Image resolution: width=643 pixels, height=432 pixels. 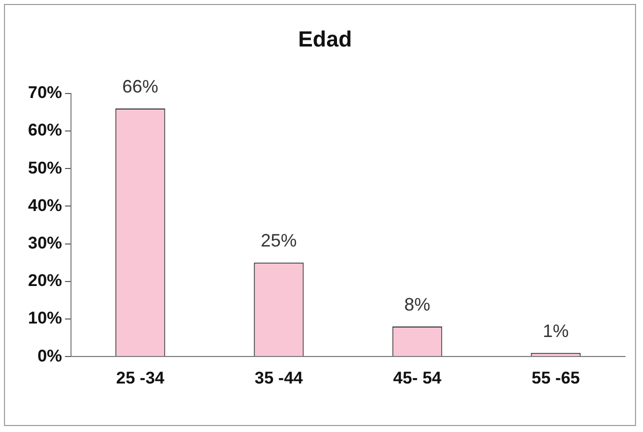 I want to click on y-tick-label: 50%, so click(x=45, y=168).